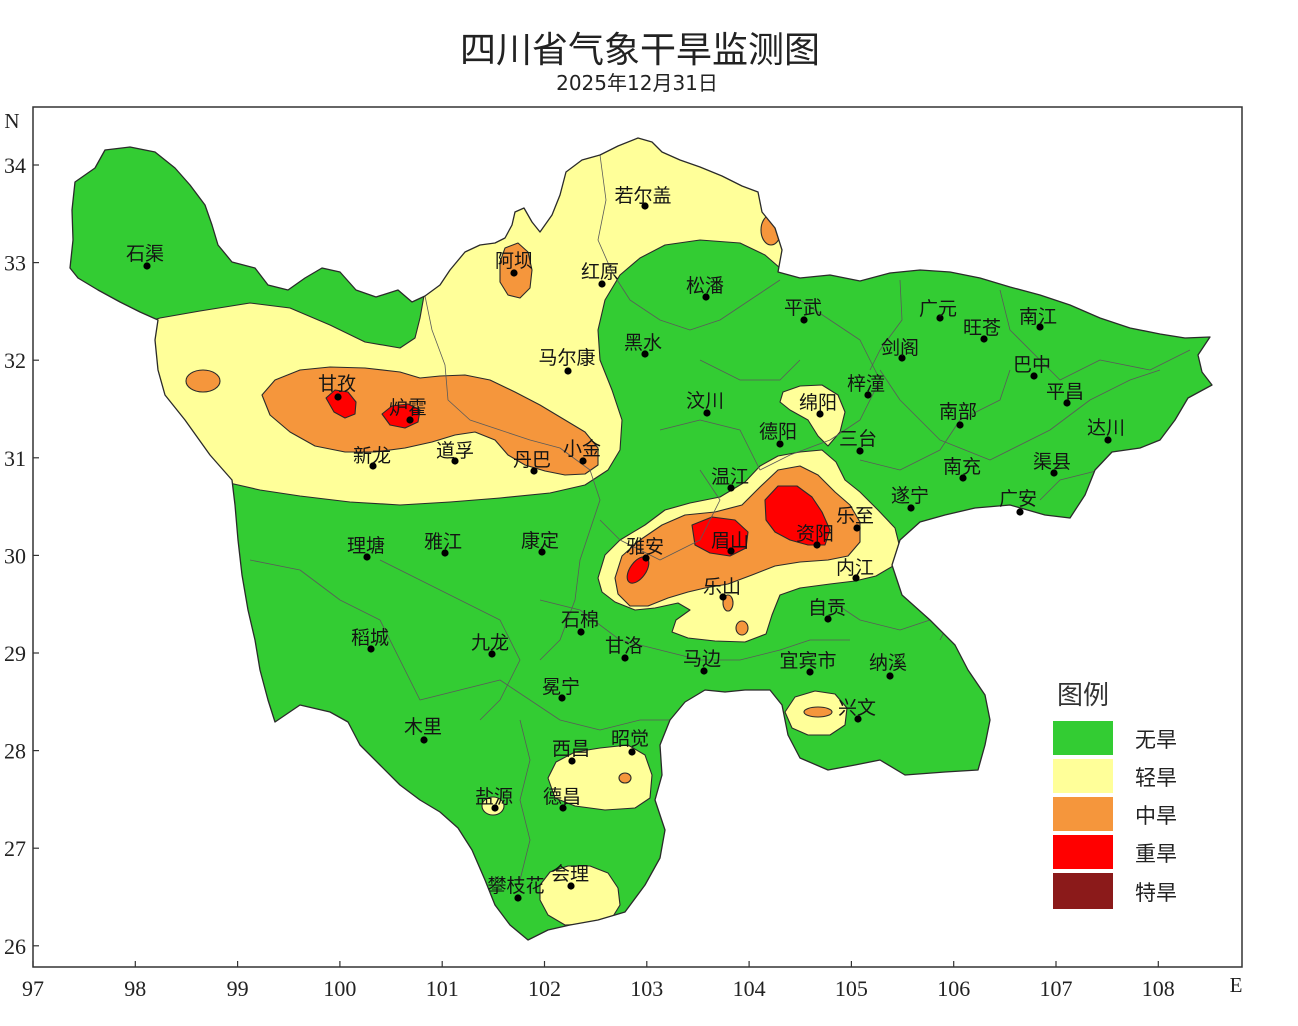 The height and width of the screenshot is (1026, 1298). I want to click on city-marker: 黑水, so click(643, 345).